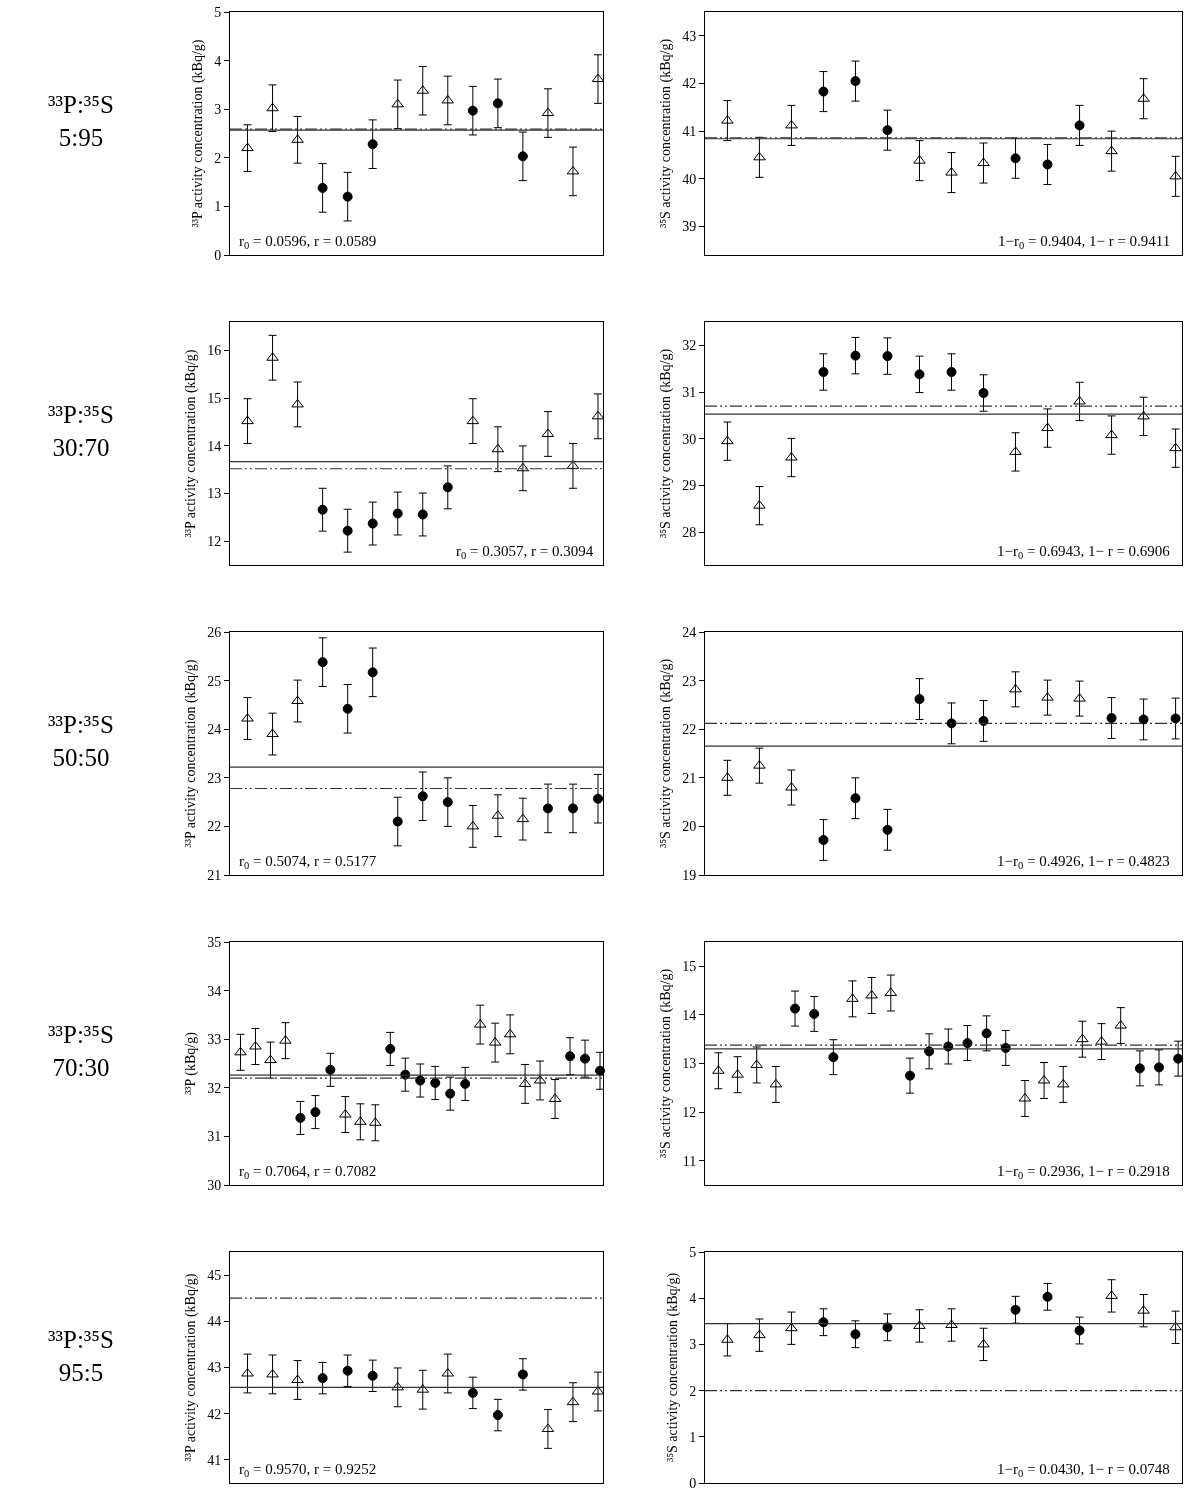  Describe the element at coordinates (214, 1040) in the screenshot. I see `y-tick-label: 33` at that location.